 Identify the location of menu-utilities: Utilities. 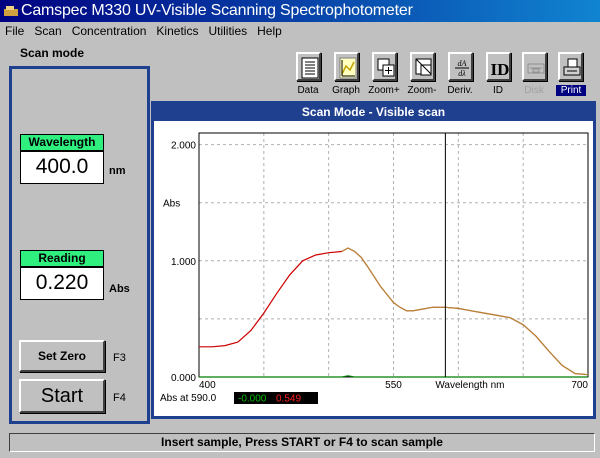
(228, 31).